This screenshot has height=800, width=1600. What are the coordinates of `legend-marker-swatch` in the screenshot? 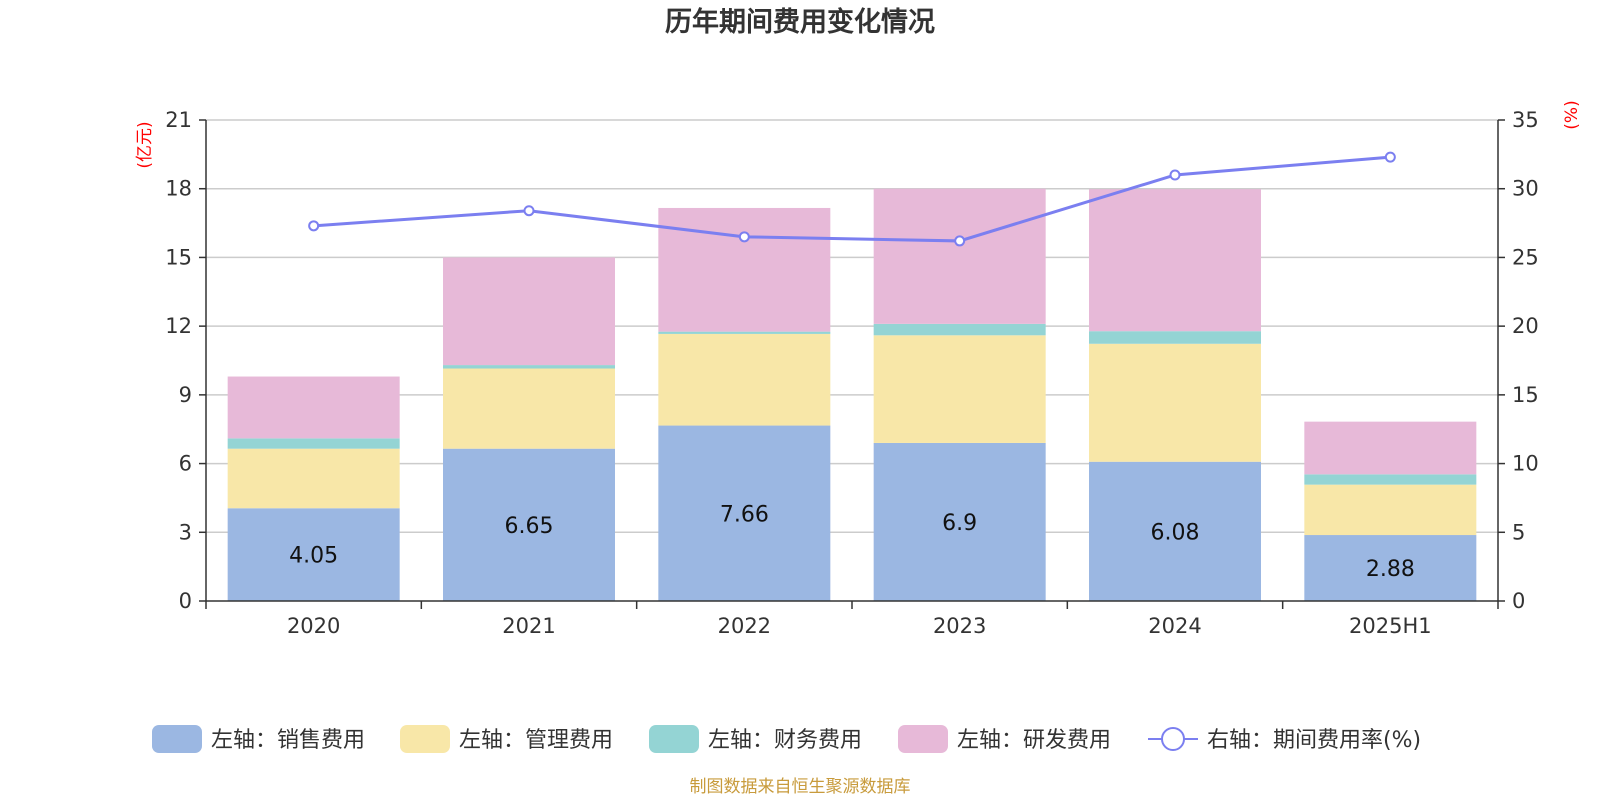 It's located at (1173, 739).